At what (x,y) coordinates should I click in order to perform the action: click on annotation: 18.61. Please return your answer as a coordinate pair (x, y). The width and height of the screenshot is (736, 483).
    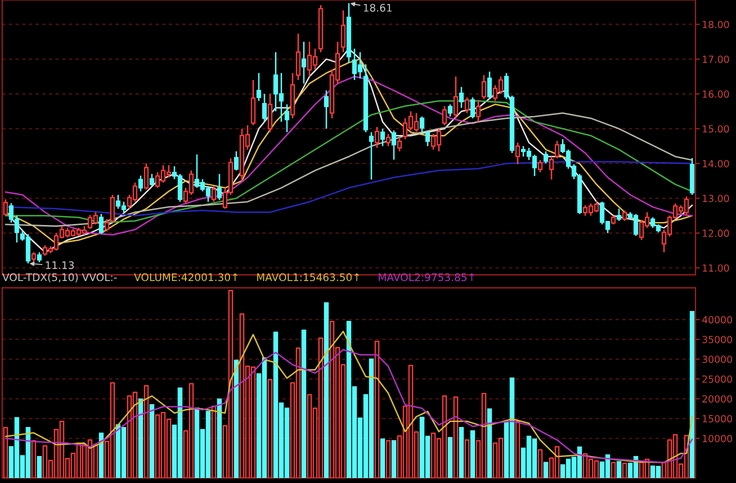
    Looking at the image, I should click on (378, 8).